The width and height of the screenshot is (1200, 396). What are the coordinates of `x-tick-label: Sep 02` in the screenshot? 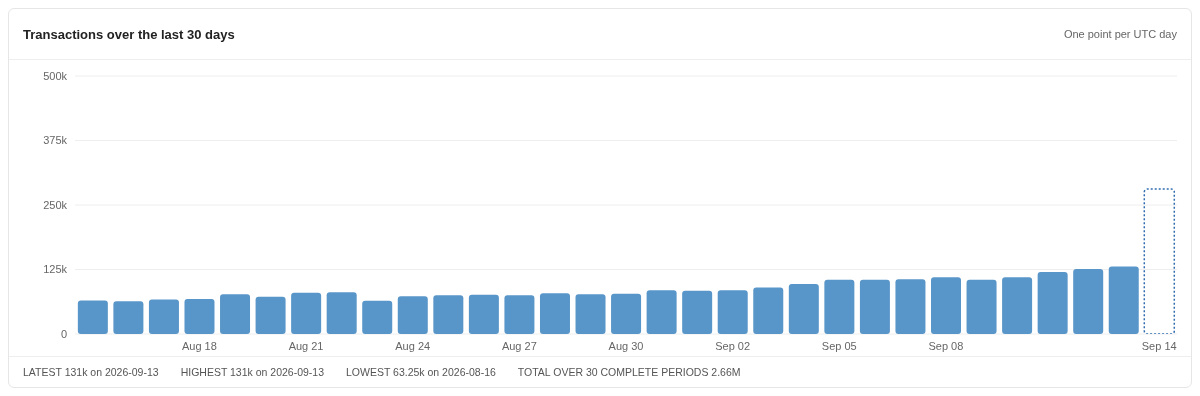 It's located at (733, 345).